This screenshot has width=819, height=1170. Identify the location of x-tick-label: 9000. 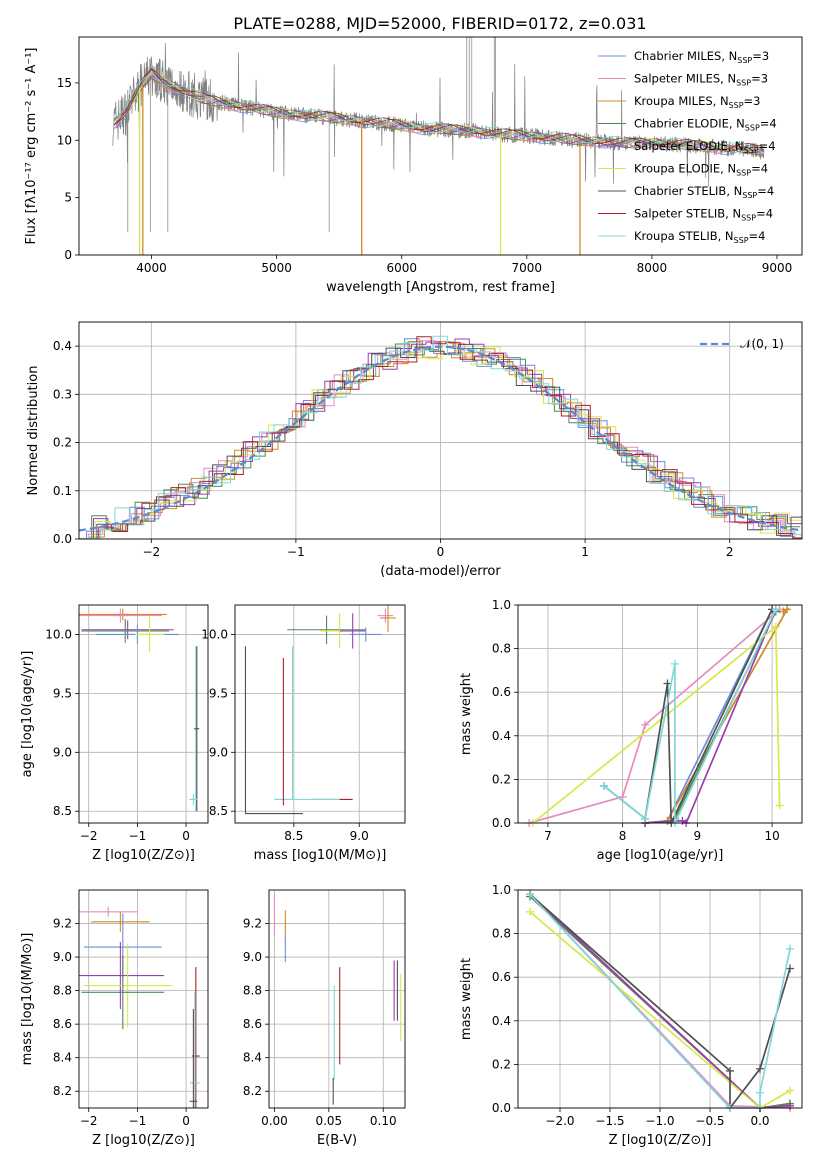
(777, 268).